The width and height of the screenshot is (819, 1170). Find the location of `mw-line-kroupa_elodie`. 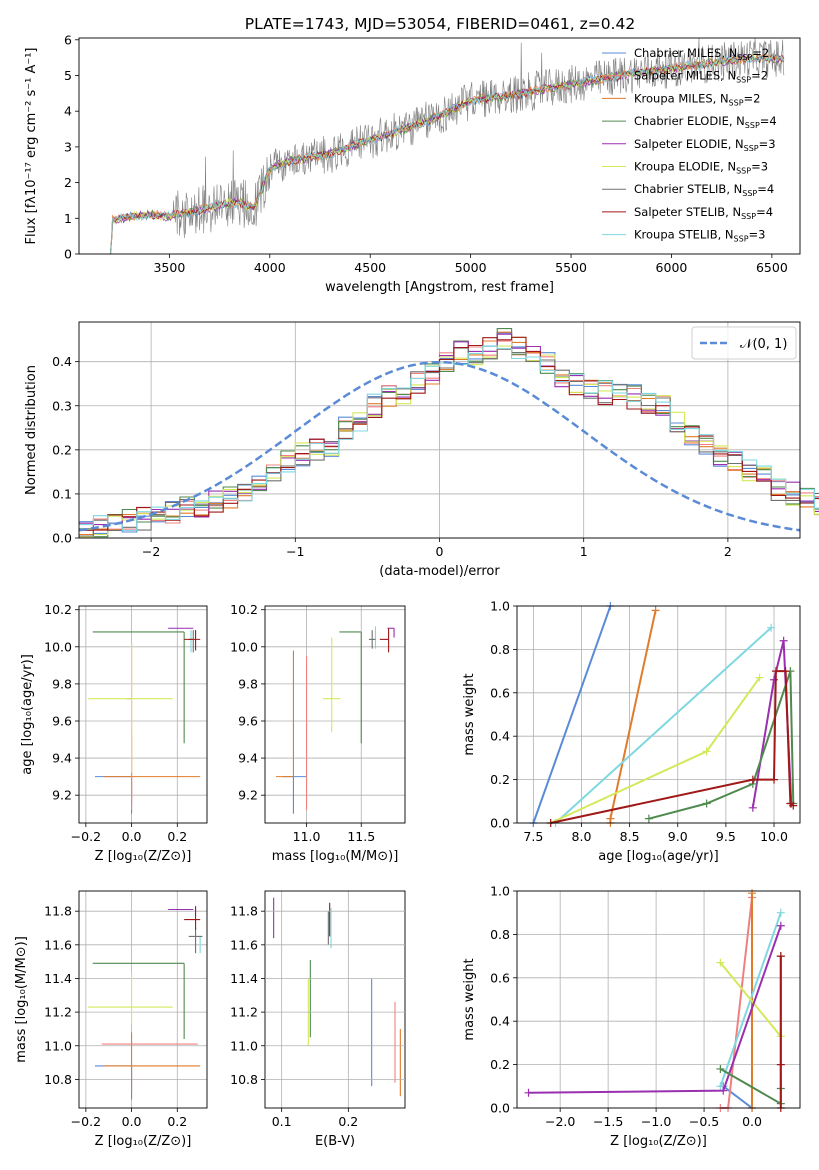

mw-line-kroupa_elodie is located at coordinates (750, 999).